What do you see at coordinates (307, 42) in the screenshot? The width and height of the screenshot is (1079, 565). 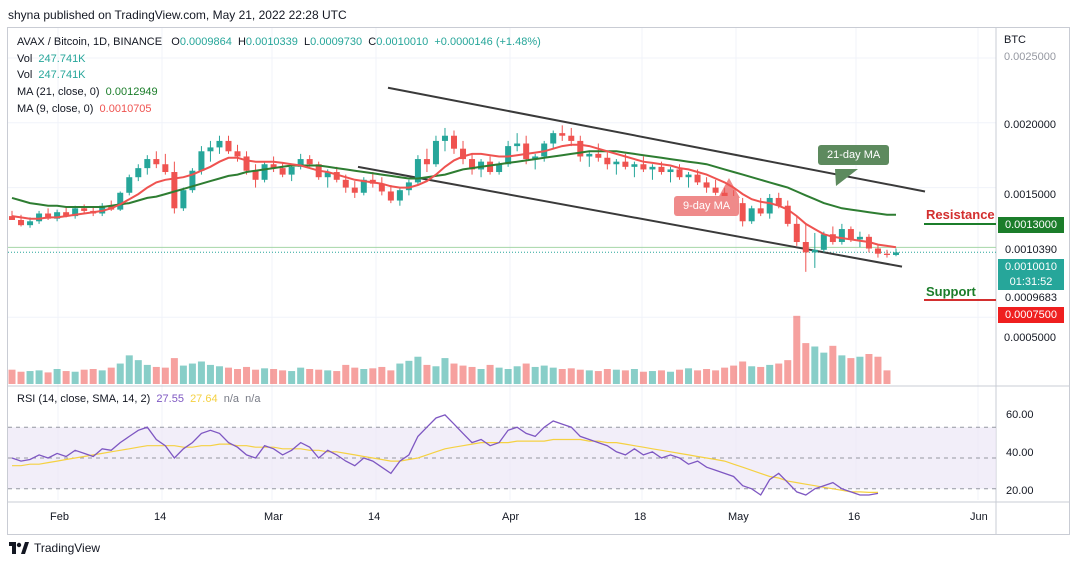 I see `low-label: L` at bounding box center [307, 42].